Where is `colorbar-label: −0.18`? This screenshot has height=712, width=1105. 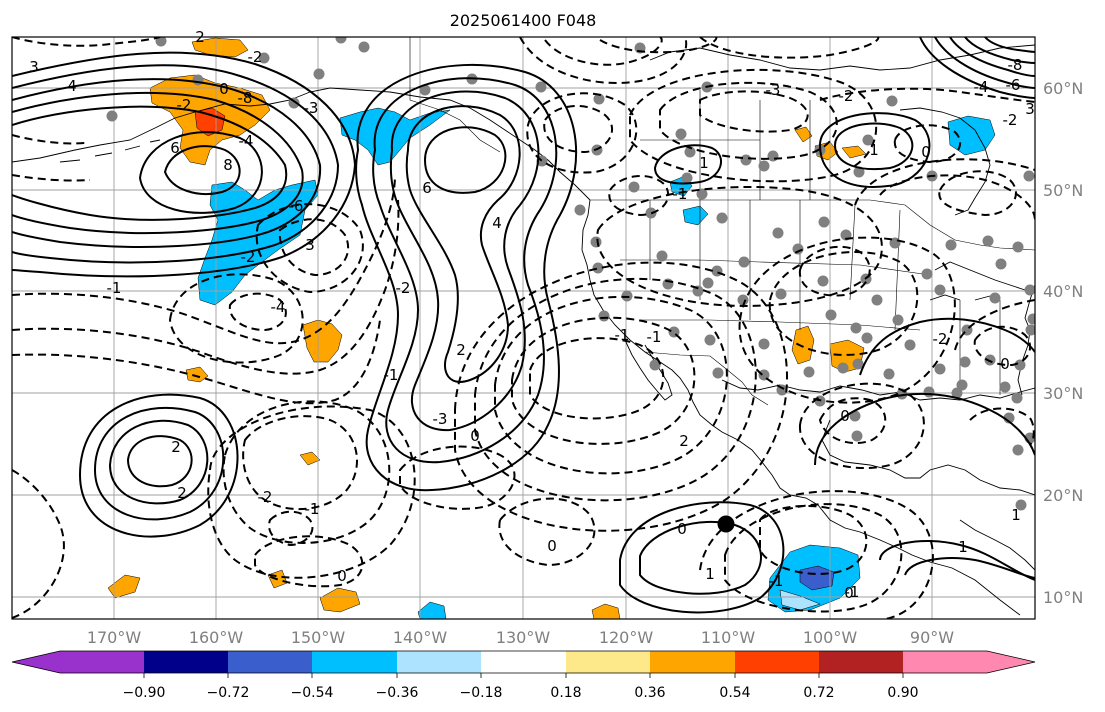 colorbar-label: −0.18 is located at coordinates (481, 693).